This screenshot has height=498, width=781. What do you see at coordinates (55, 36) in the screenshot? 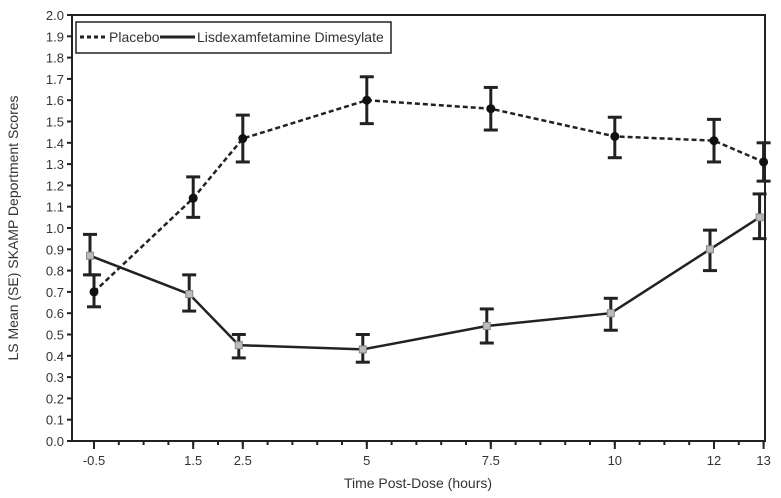
I see `y-tick-label: 1.9` at bounding box center [55, 36].